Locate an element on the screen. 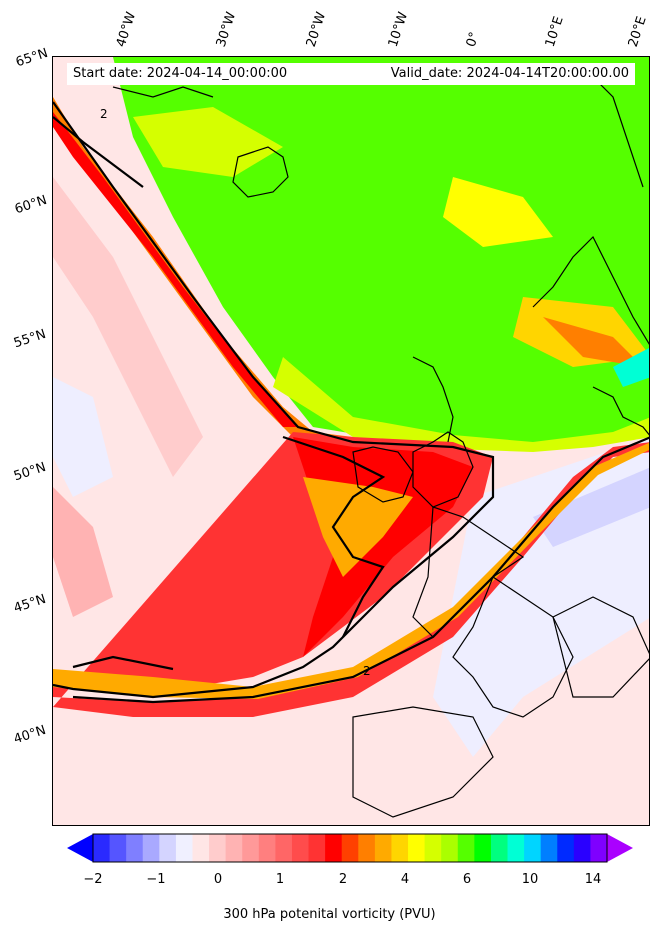 The height and width of the screenshot is (936, 659). valid-date-label: Valid_date: 2024-04-14T20:00:00.00 is located at coordinates (483, 74).